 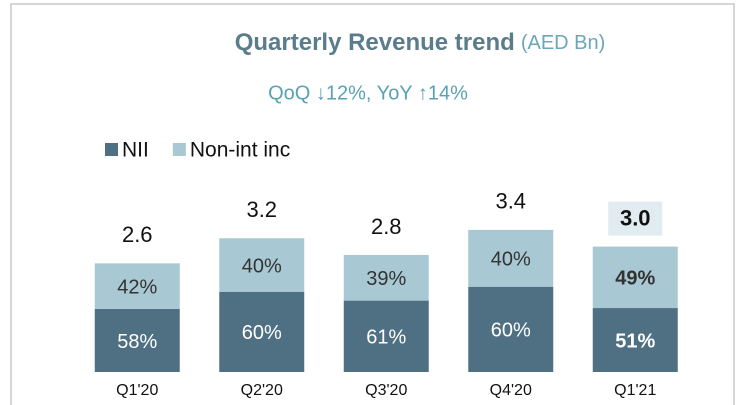 I want to click on chart-title-group: Quarterly Revenue trend (AED Bn), so click(x=420, y=42).